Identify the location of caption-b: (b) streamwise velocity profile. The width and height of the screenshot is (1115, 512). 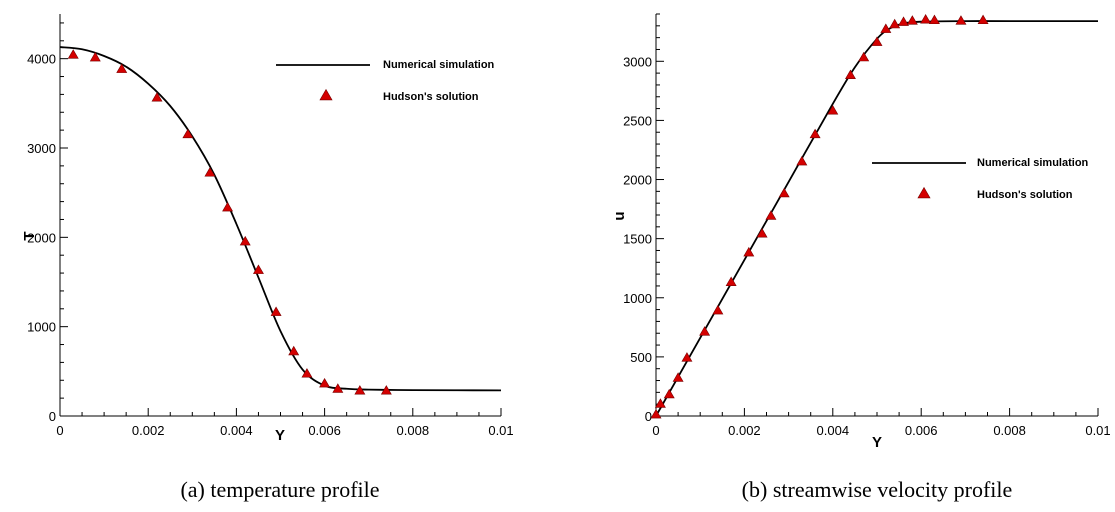
(877, 489).